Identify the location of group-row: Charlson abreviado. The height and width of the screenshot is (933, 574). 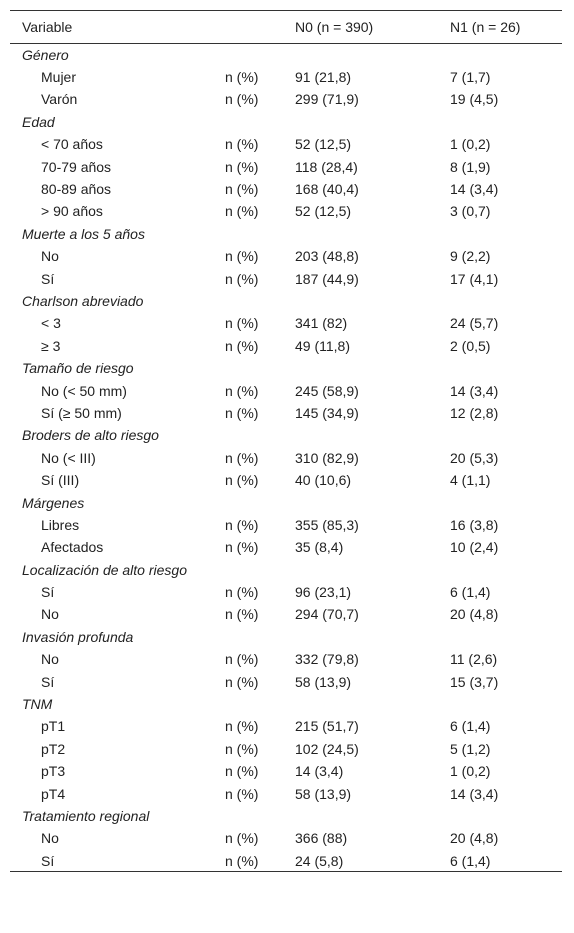
(286, 301).